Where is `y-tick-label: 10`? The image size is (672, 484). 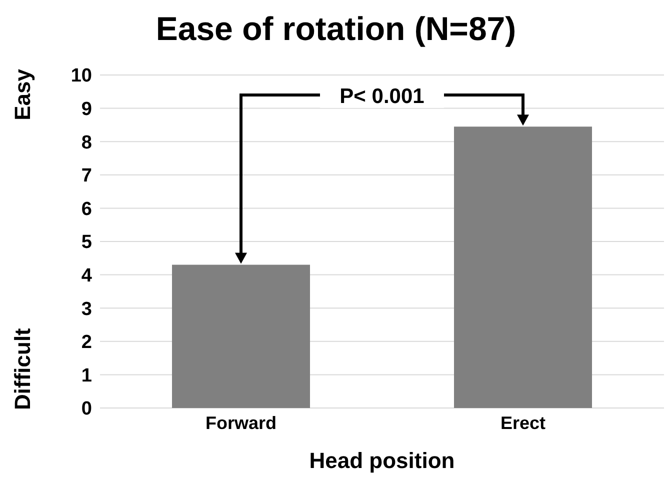
y-tick-label: 10 is located at coordinates (81, 76).